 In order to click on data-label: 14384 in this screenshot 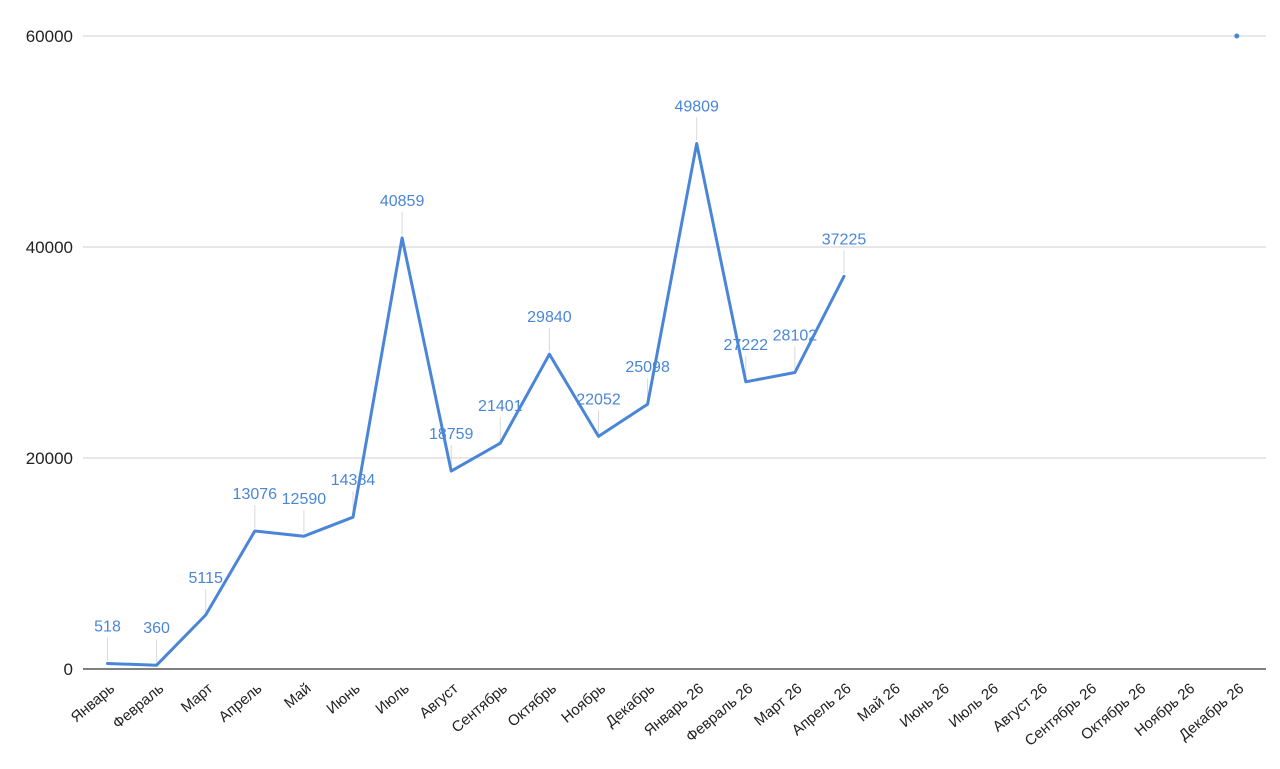, I will do `click(353, 480)`.